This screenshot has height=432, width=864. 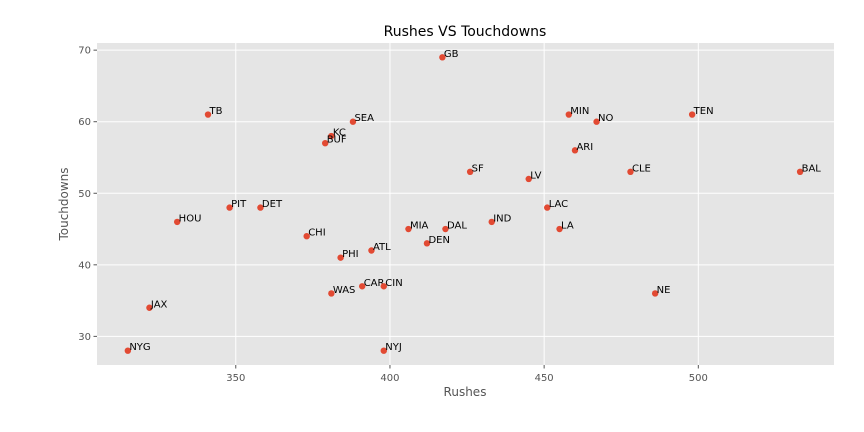 What do you see at coordinates (605, 118) in the screenshot?
I see `point-label: NO` at bounding box center [605, 118].